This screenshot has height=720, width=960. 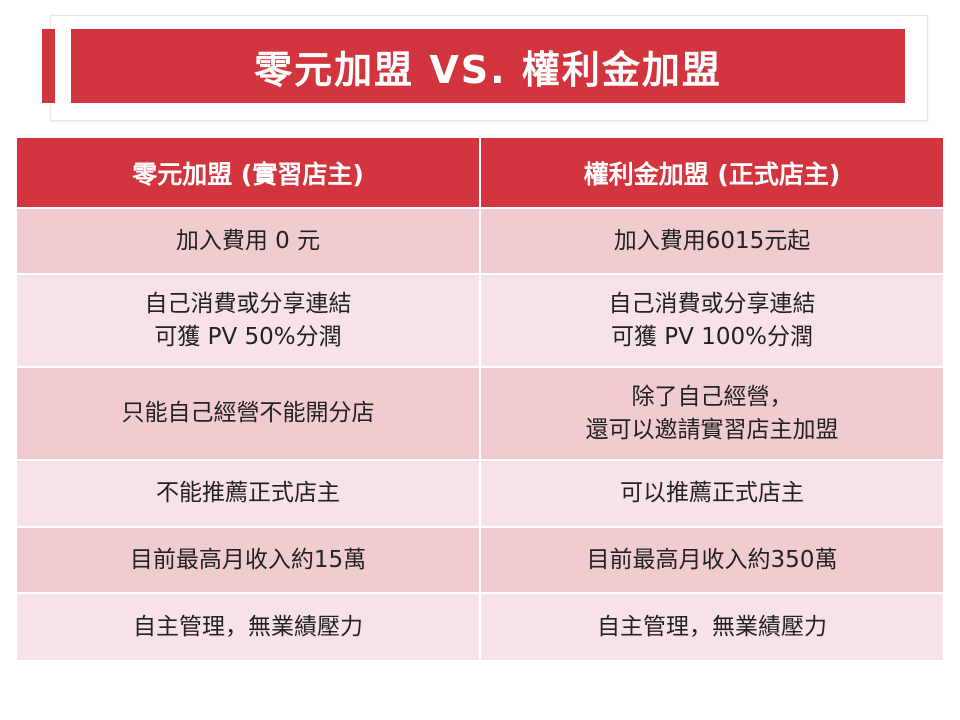 I want to click on table-row: 自主管理，無業績壓力 自主管理，無業績壓力, so click(x=480, y=626).